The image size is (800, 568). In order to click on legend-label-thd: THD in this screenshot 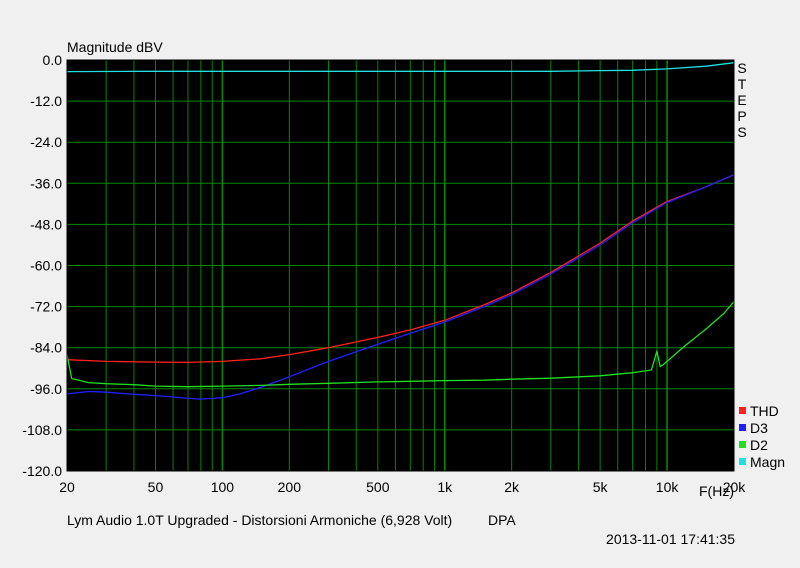, I will do `click(764, 411)`.